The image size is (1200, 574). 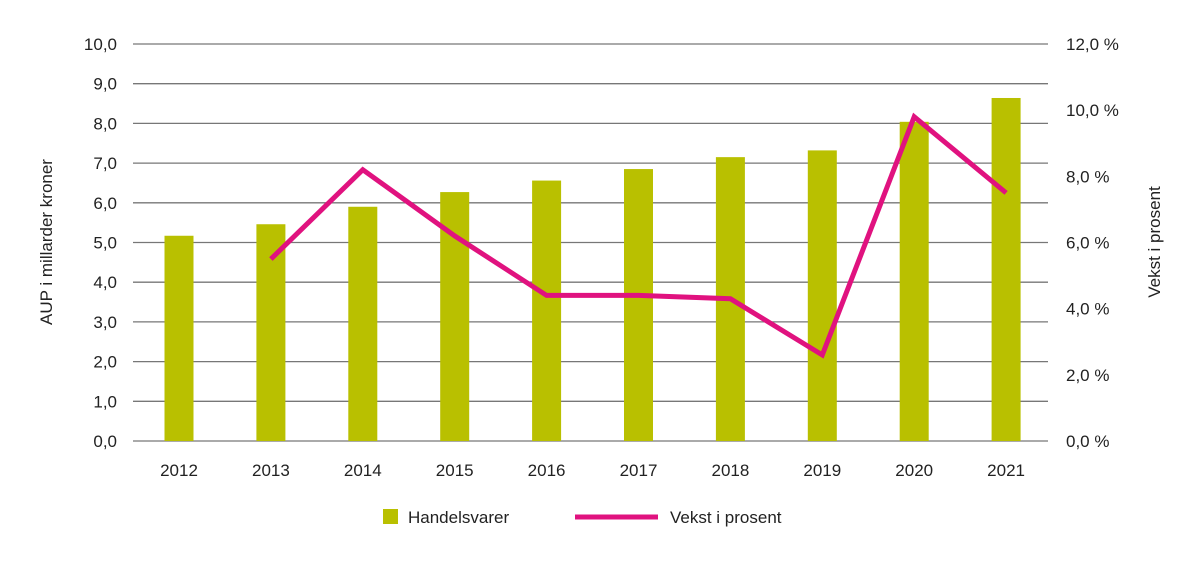 I want to click on legend-swatch-bar, so click(x=390, y=516).